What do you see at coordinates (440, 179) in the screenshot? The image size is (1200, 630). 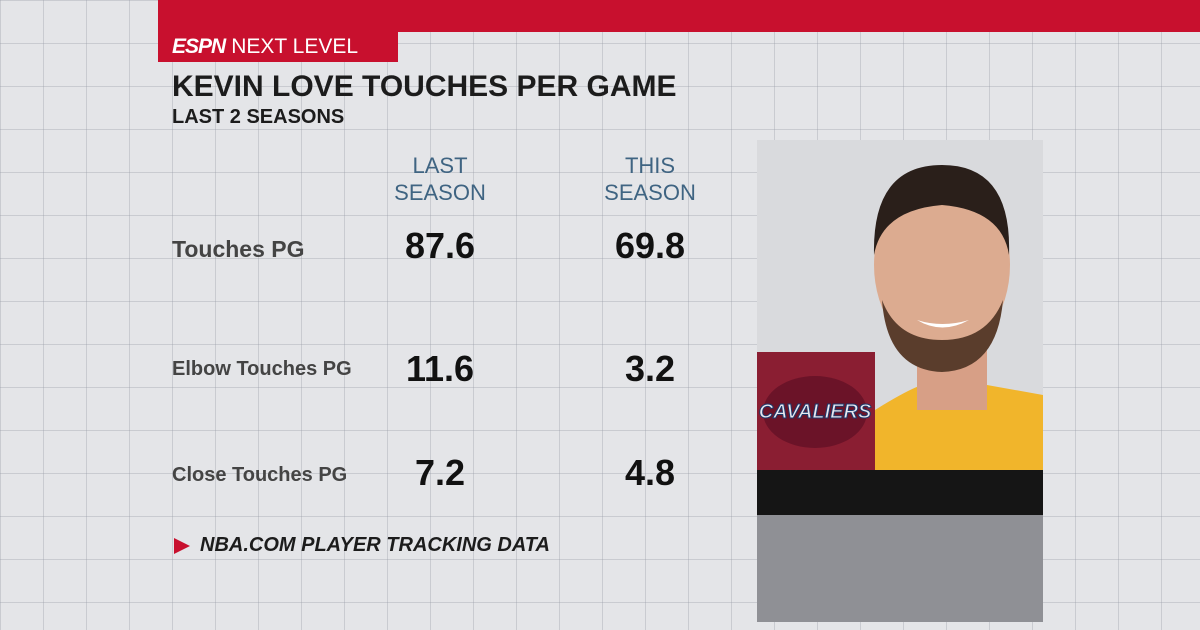 I see `column-header: LAST SEASON` at bounding box center [440, 179].